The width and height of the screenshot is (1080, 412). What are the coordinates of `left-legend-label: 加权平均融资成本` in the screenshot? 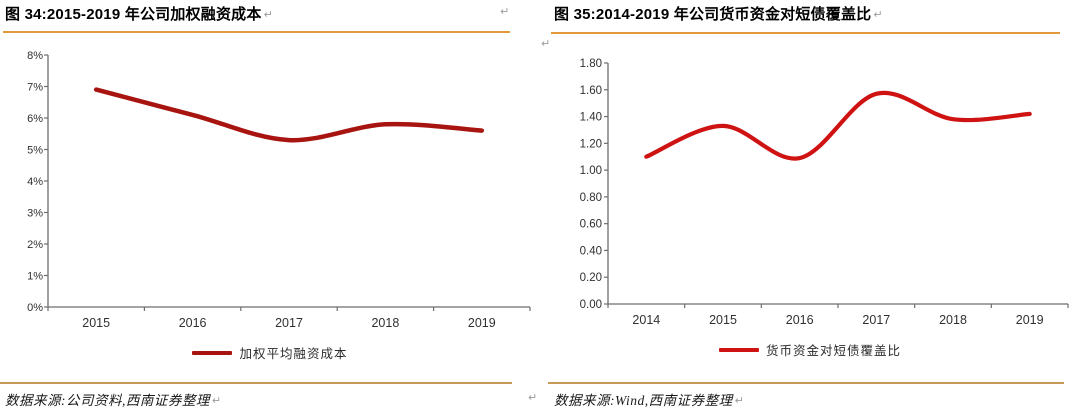 It's located at (293, 354).